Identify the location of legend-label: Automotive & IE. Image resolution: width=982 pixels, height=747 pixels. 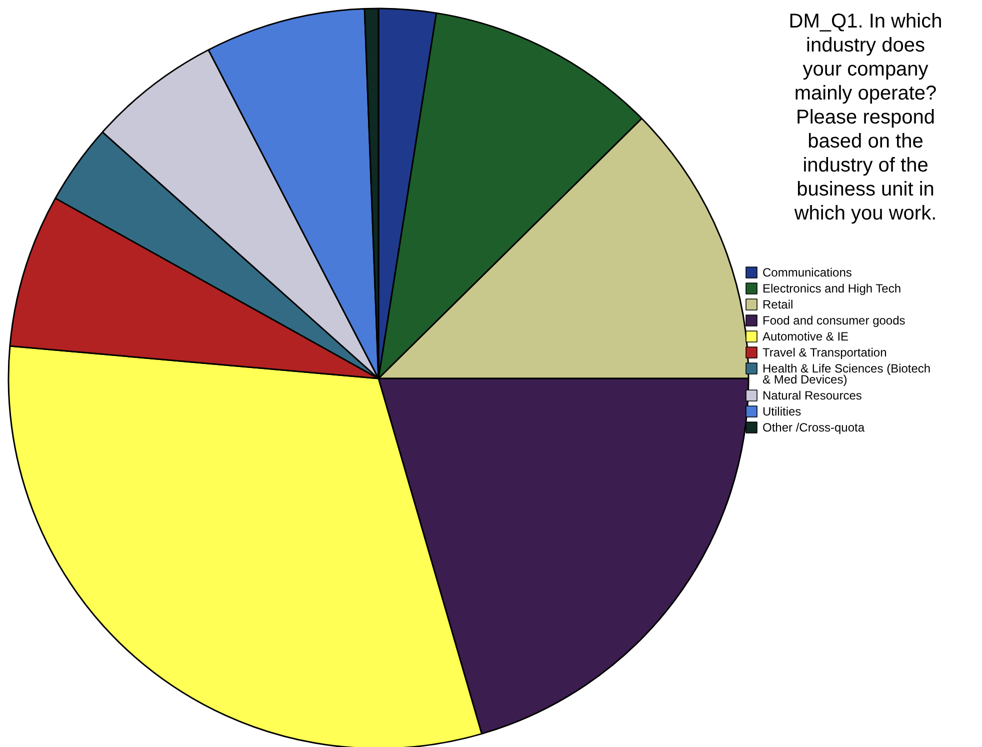
(805, 337).